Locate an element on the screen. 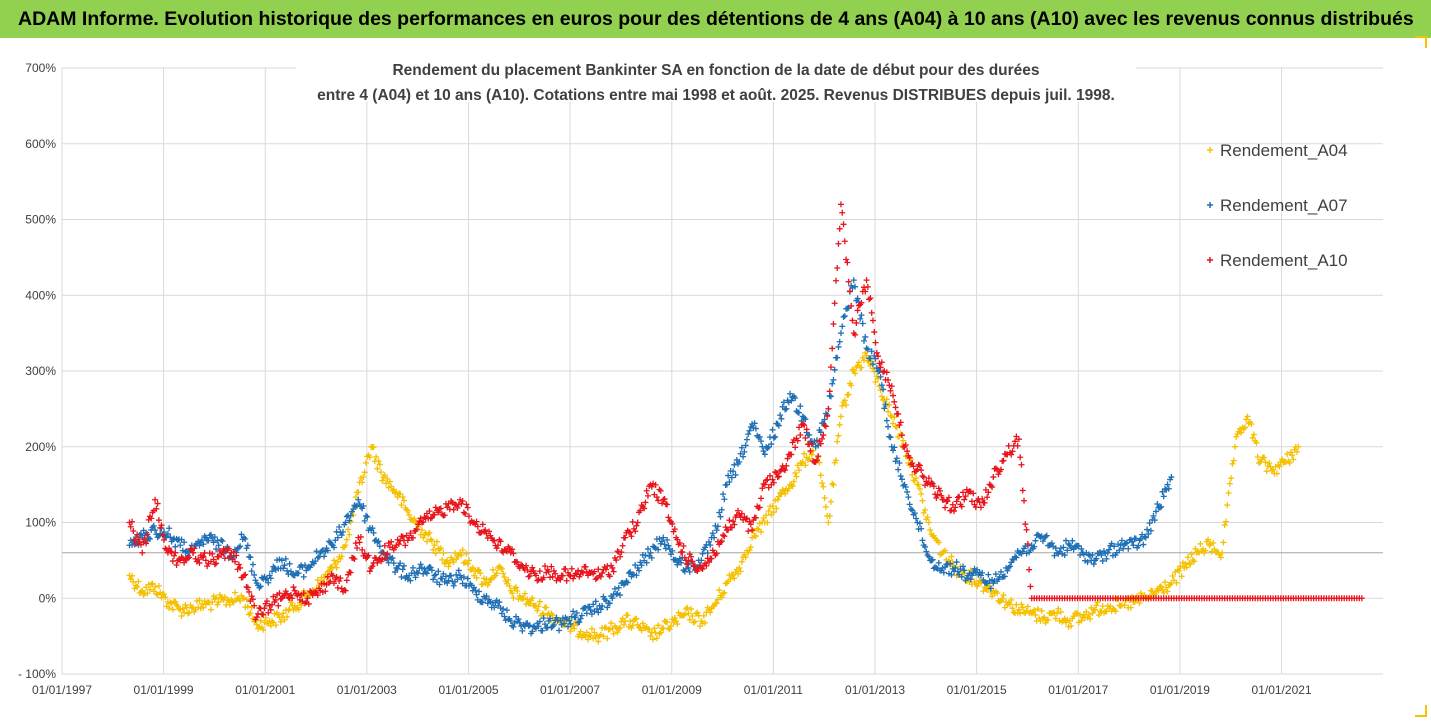 Image resolution: width=1431 pixels, height=721 pixels. x-tick-label: 01/01/2021 is located at coordinates (1282, 690).